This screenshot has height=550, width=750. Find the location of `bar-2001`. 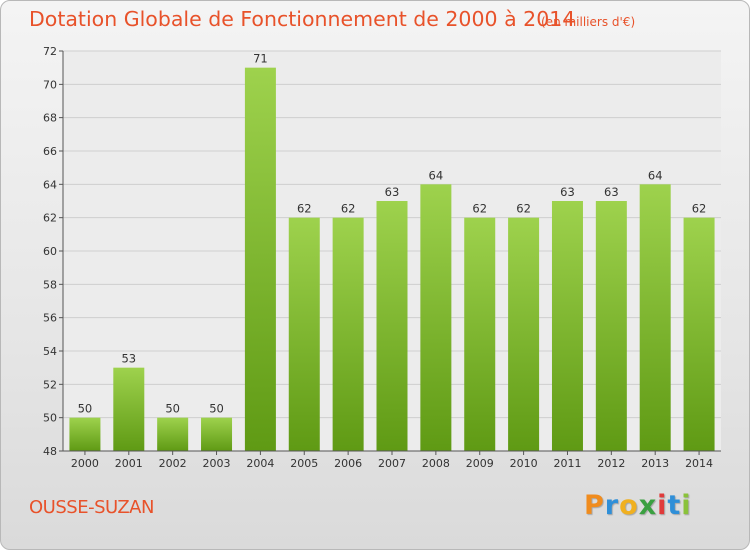

bar-2001 is located at coordinates (129, 409).